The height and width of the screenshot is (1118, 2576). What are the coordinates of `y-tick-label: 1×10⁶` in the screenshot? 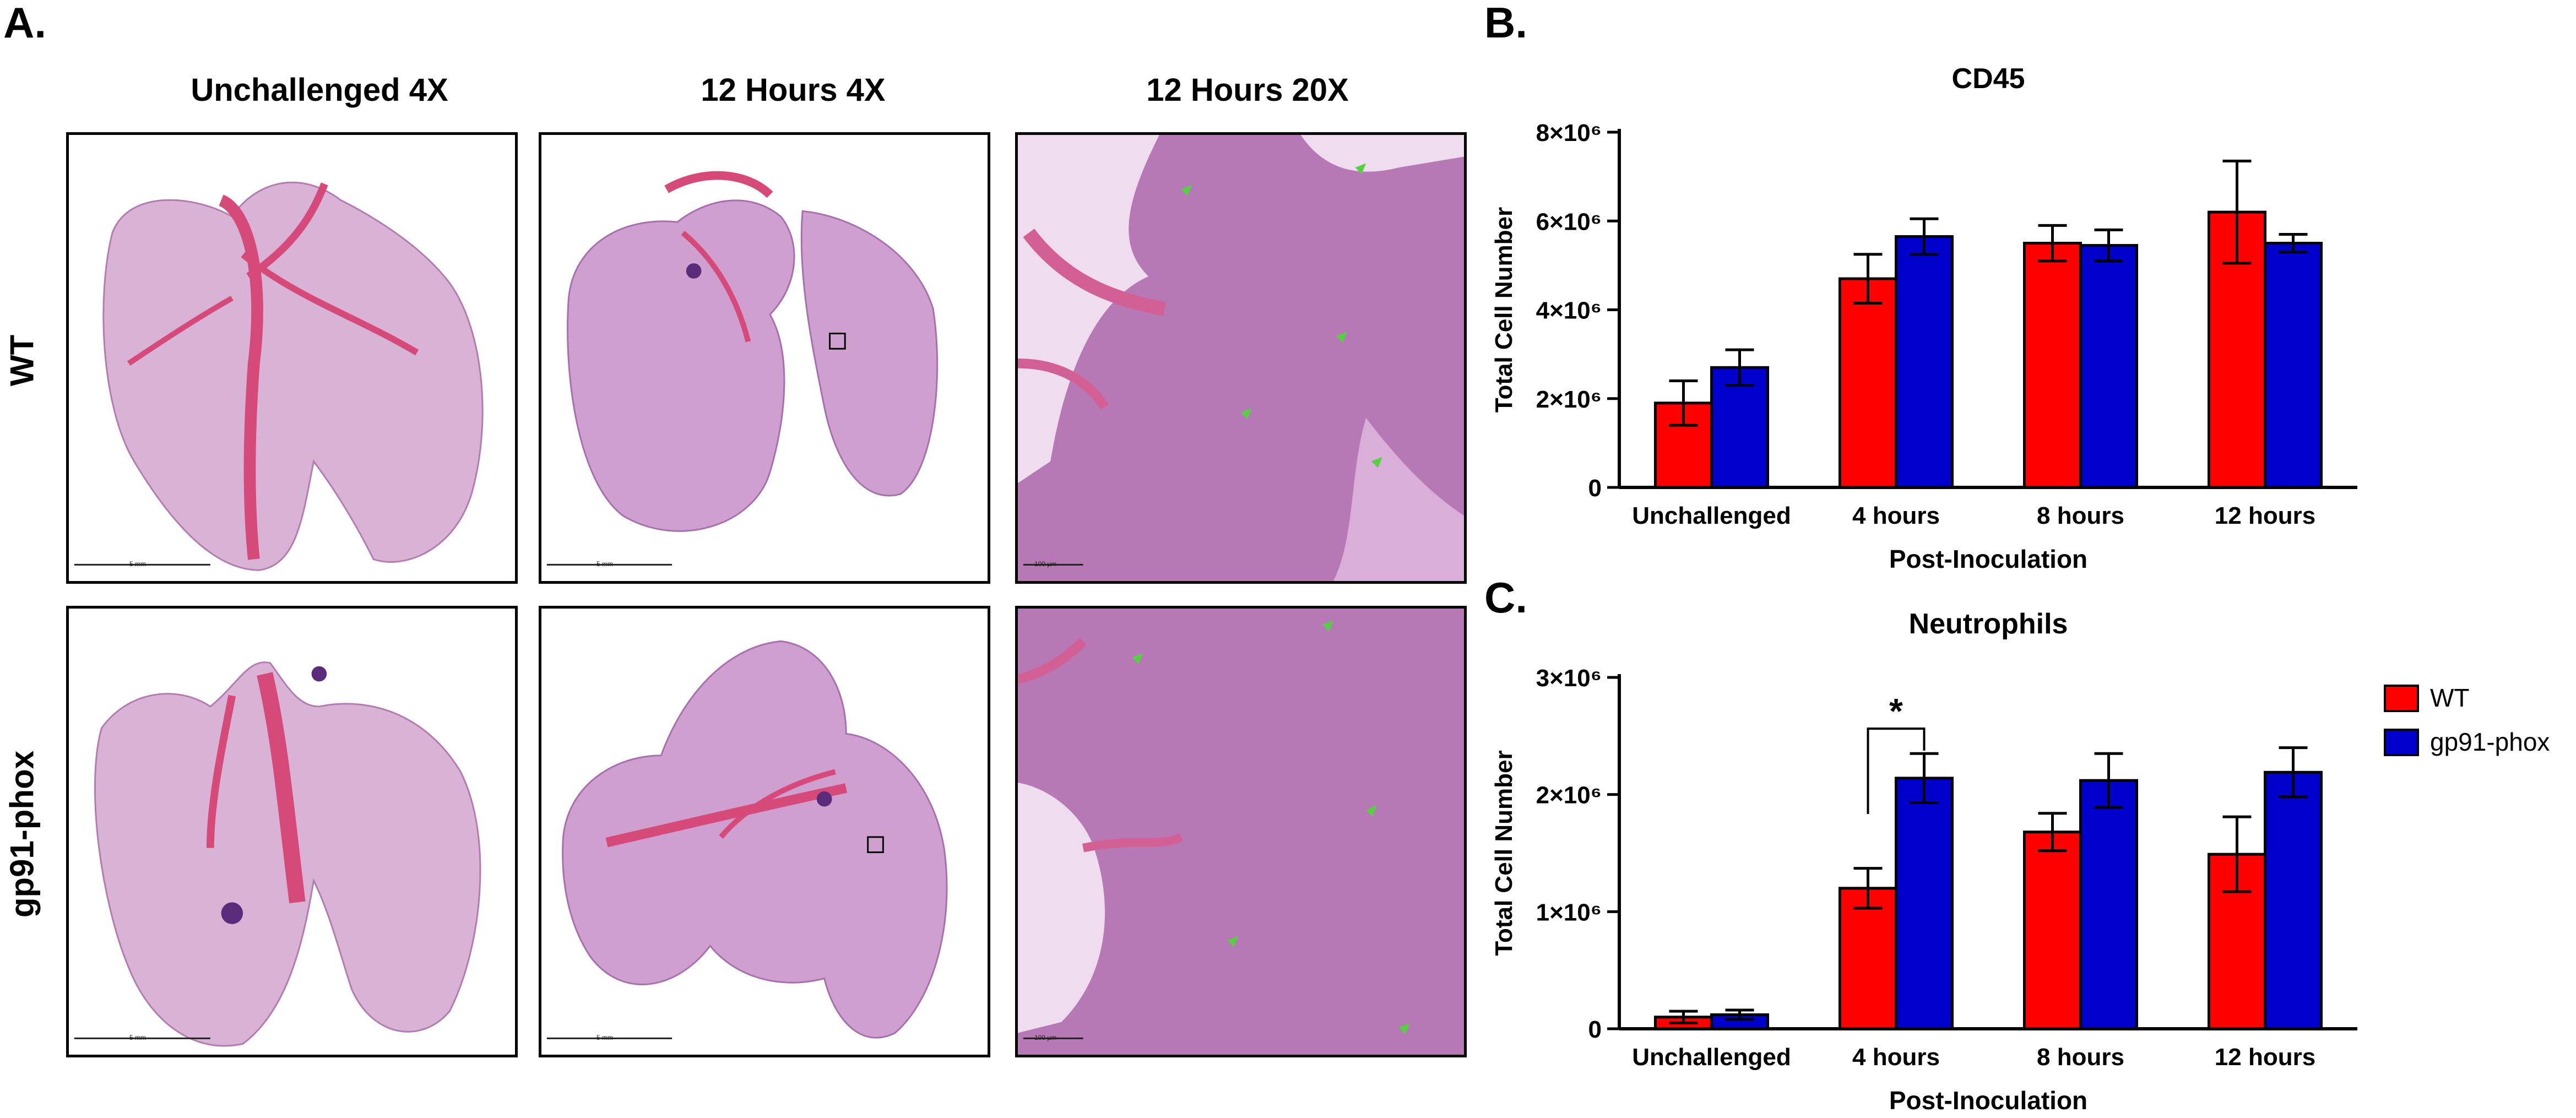 It's located at (1569, 913).